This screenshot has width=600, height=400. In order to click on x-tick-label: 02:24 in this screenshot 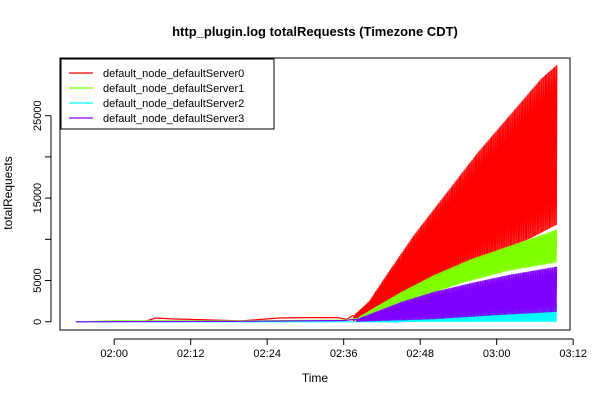, I will do `click(267, 354)`.